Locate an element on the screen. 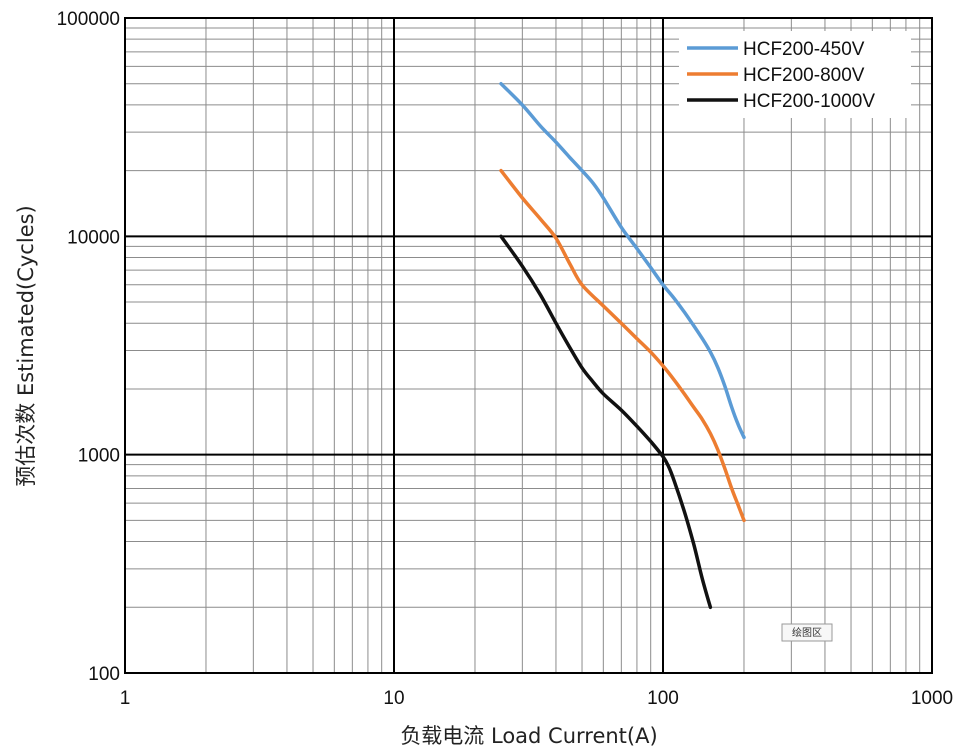 The image size is (963, 753). legend-label-hcf200-1000v: HCF200-1000V is located at coordinates (809, 101).